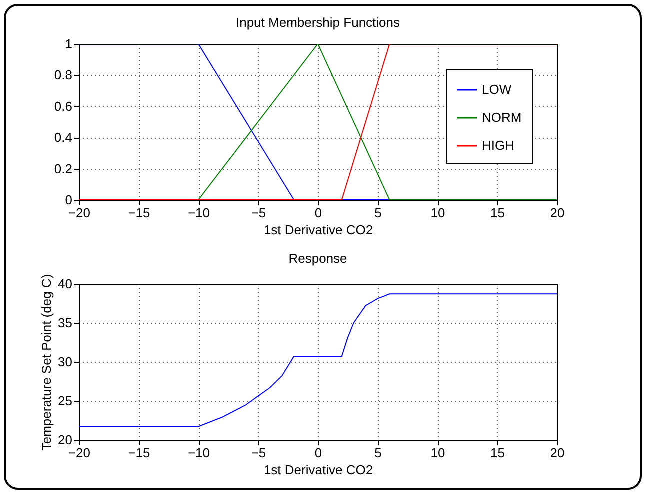 This screenshot has width=646, height=492. I want to click on y-tick-label: 20, so click(65, 440).